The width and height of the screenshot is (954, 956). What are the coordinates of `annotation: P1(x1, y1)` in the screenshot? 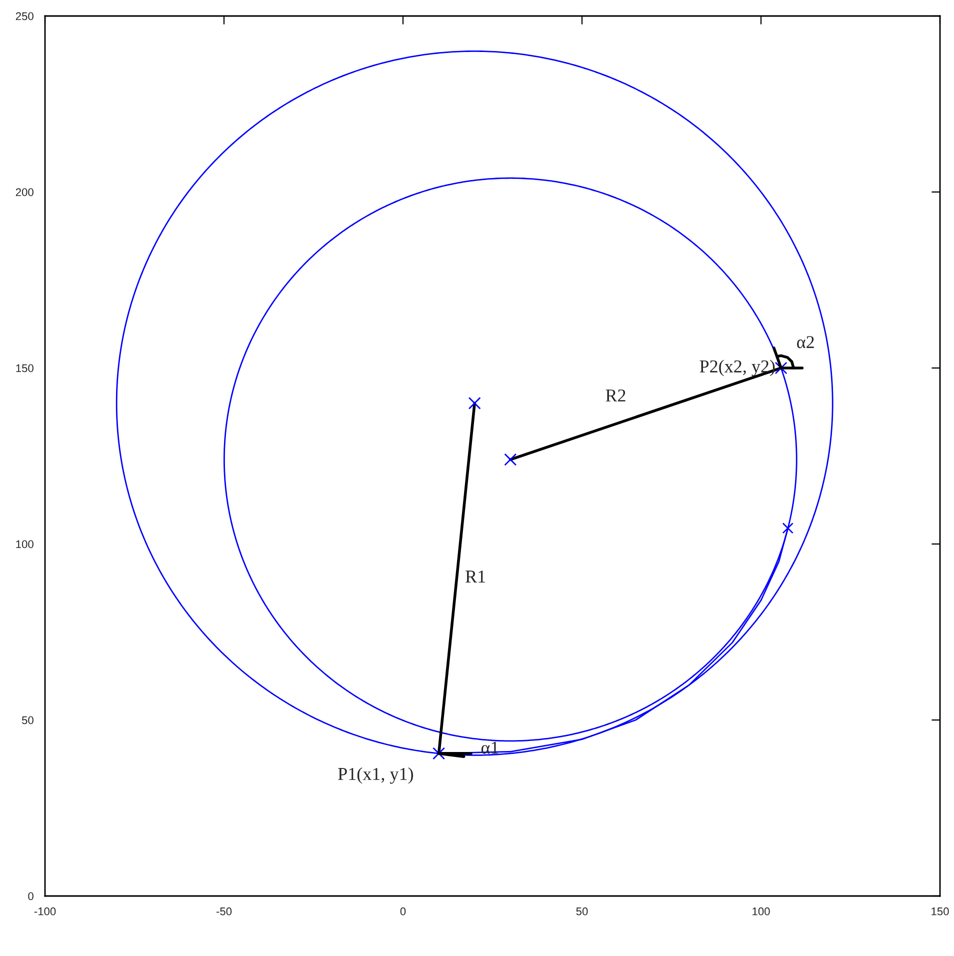 It's located at (376, 775).